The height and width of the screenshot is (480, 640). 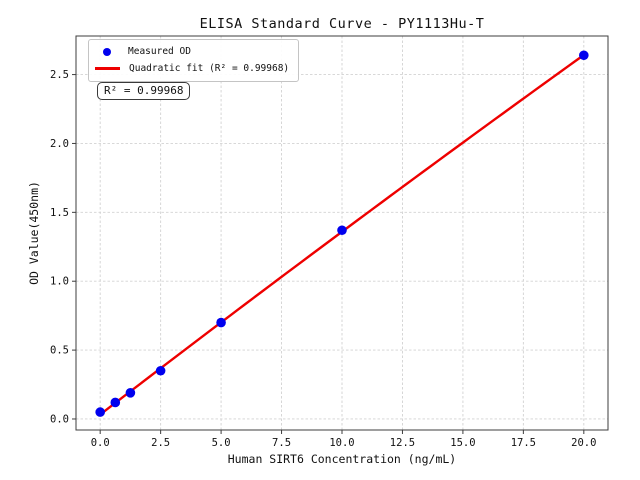 What do you see at coordinates (100, 443) in the screenshot?
I see `x-tick-label: 0.0` at bounding box center [100, 443].